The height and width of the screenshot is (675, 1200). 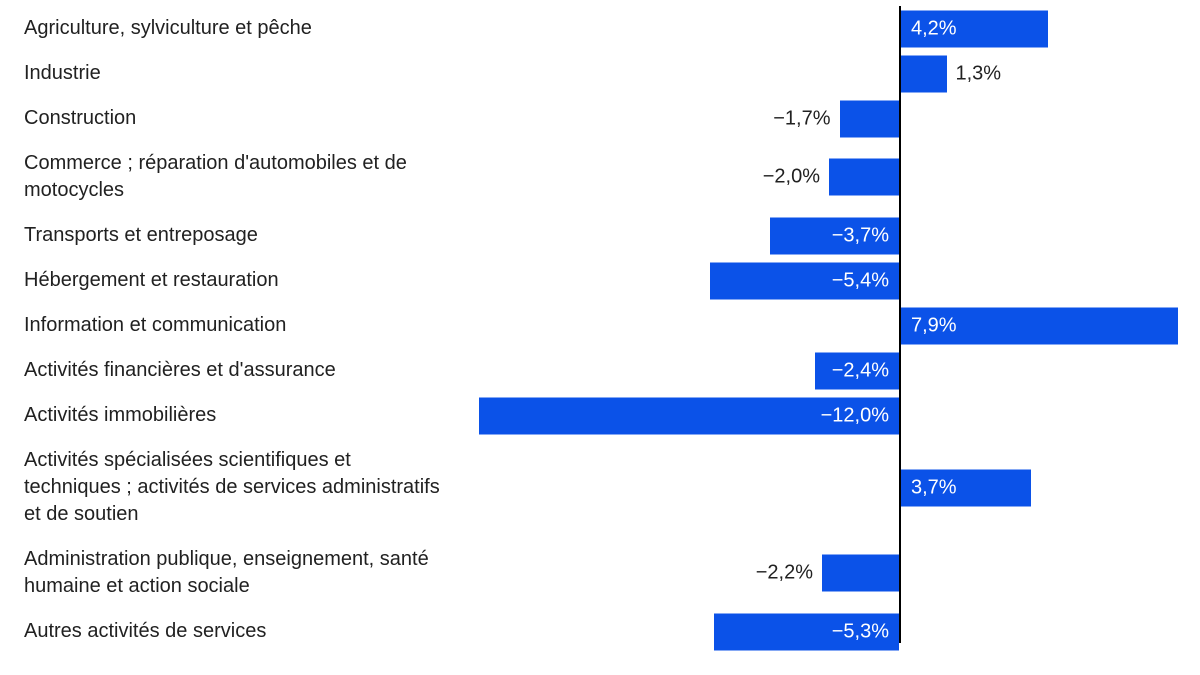 I want to click on category-label: Transports et entreposage, so click(x=141, y=235).